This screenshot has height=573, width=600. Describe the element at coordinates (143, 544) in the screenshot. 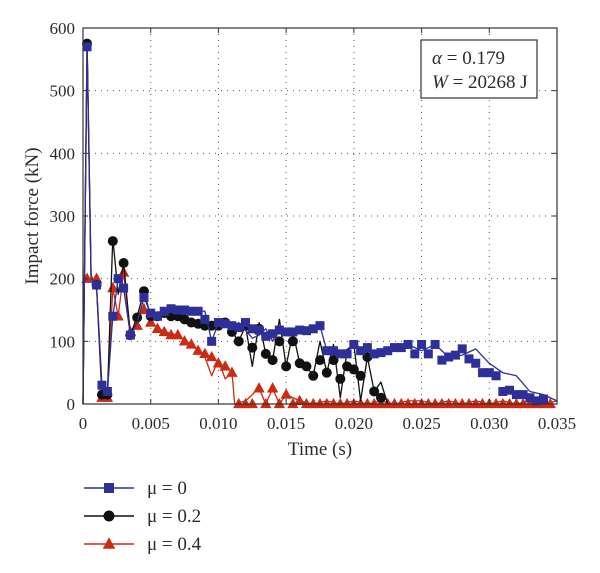

I see `legend-item: μ = 0.4` at that location.